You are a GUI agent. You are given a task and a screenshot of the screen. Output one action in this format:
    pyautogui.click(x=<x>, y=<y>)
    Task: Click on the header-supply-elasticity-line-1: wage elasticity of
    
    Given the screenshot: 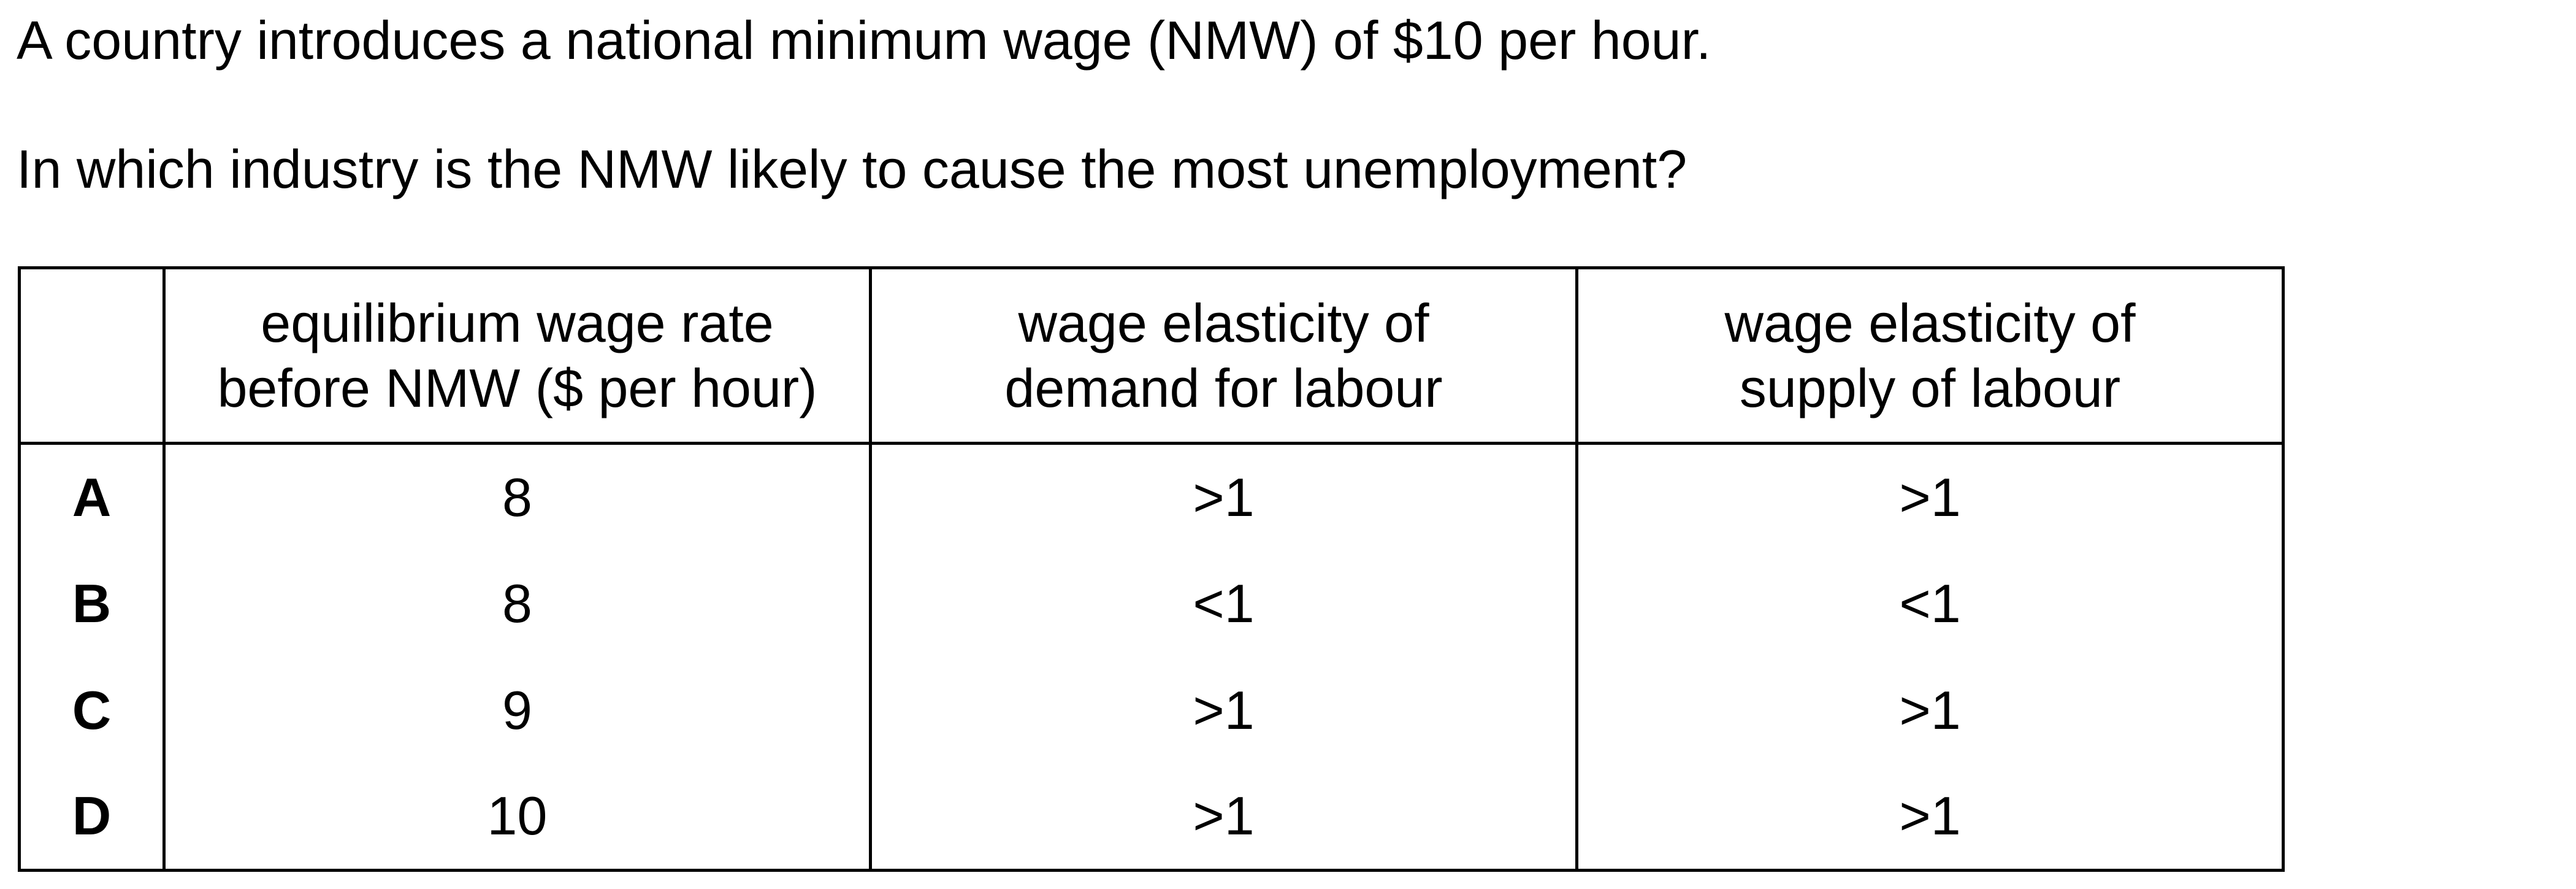 What is the action you would take?
    pyautogui.click(x=1930, y=322)
    